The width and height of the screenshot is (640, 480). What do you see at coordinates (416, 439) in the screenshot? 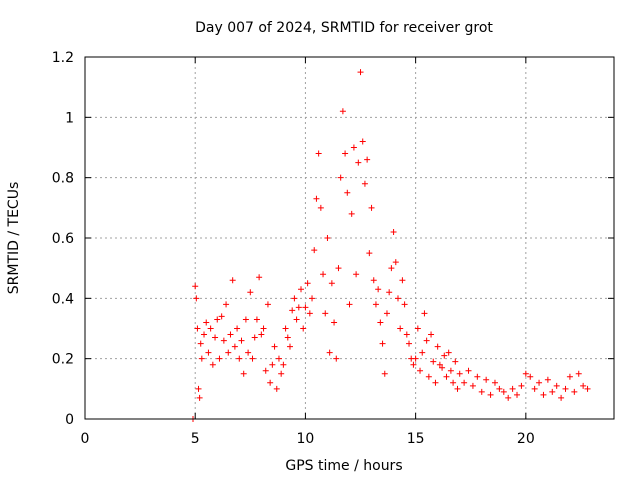
I see `x-tick-label: 15` at bounding box center [416, 439].